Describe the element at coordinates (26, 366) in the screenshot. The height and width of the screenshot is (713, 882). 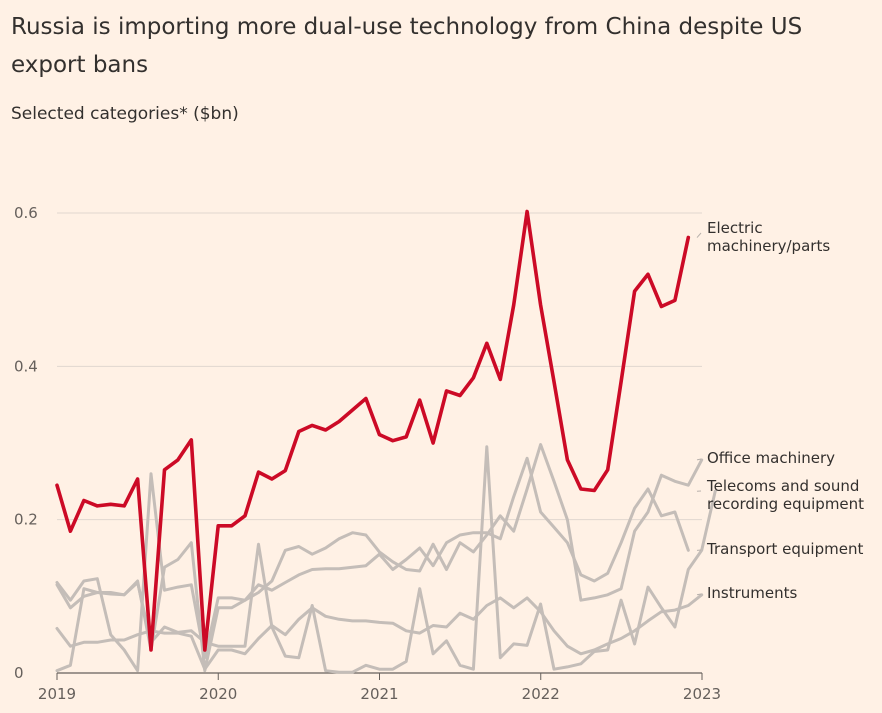
I see `y-tick-label: 0.4` at that location.